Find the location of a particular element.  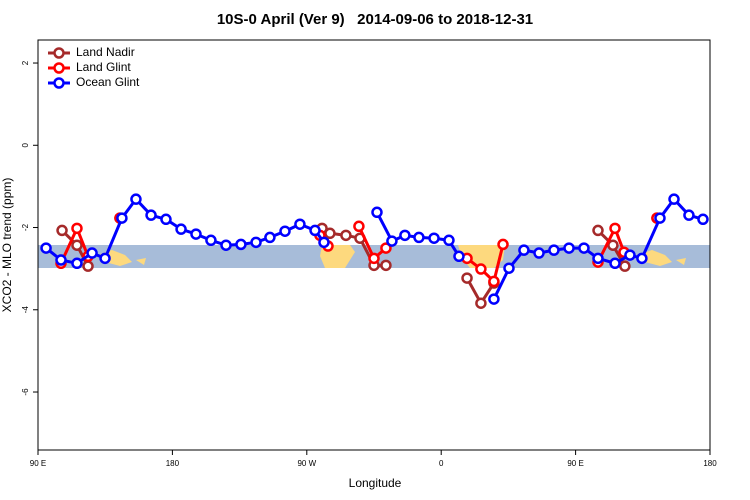

legend-label: Land Glint is located at coordinates (103, 67).